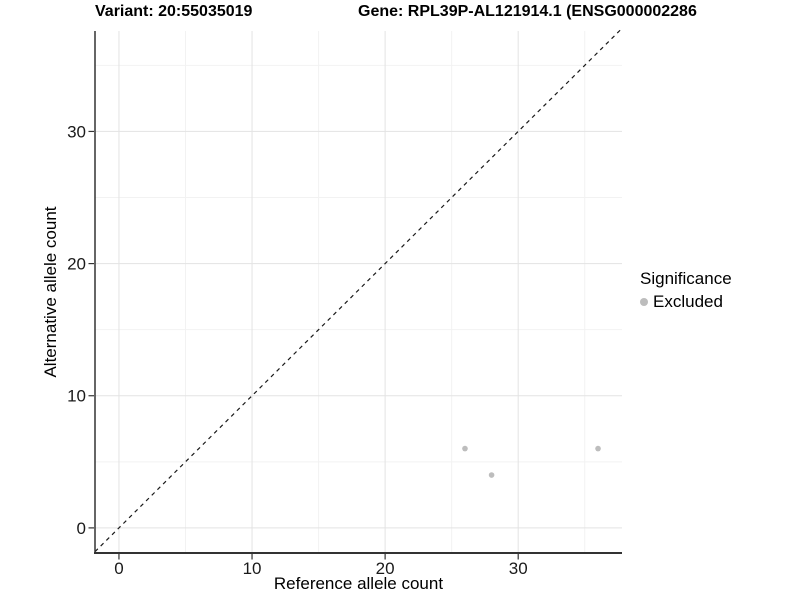 This screenshot has height=600, width=800. I want to click on y-tick-label: 10, so click(76, 396).